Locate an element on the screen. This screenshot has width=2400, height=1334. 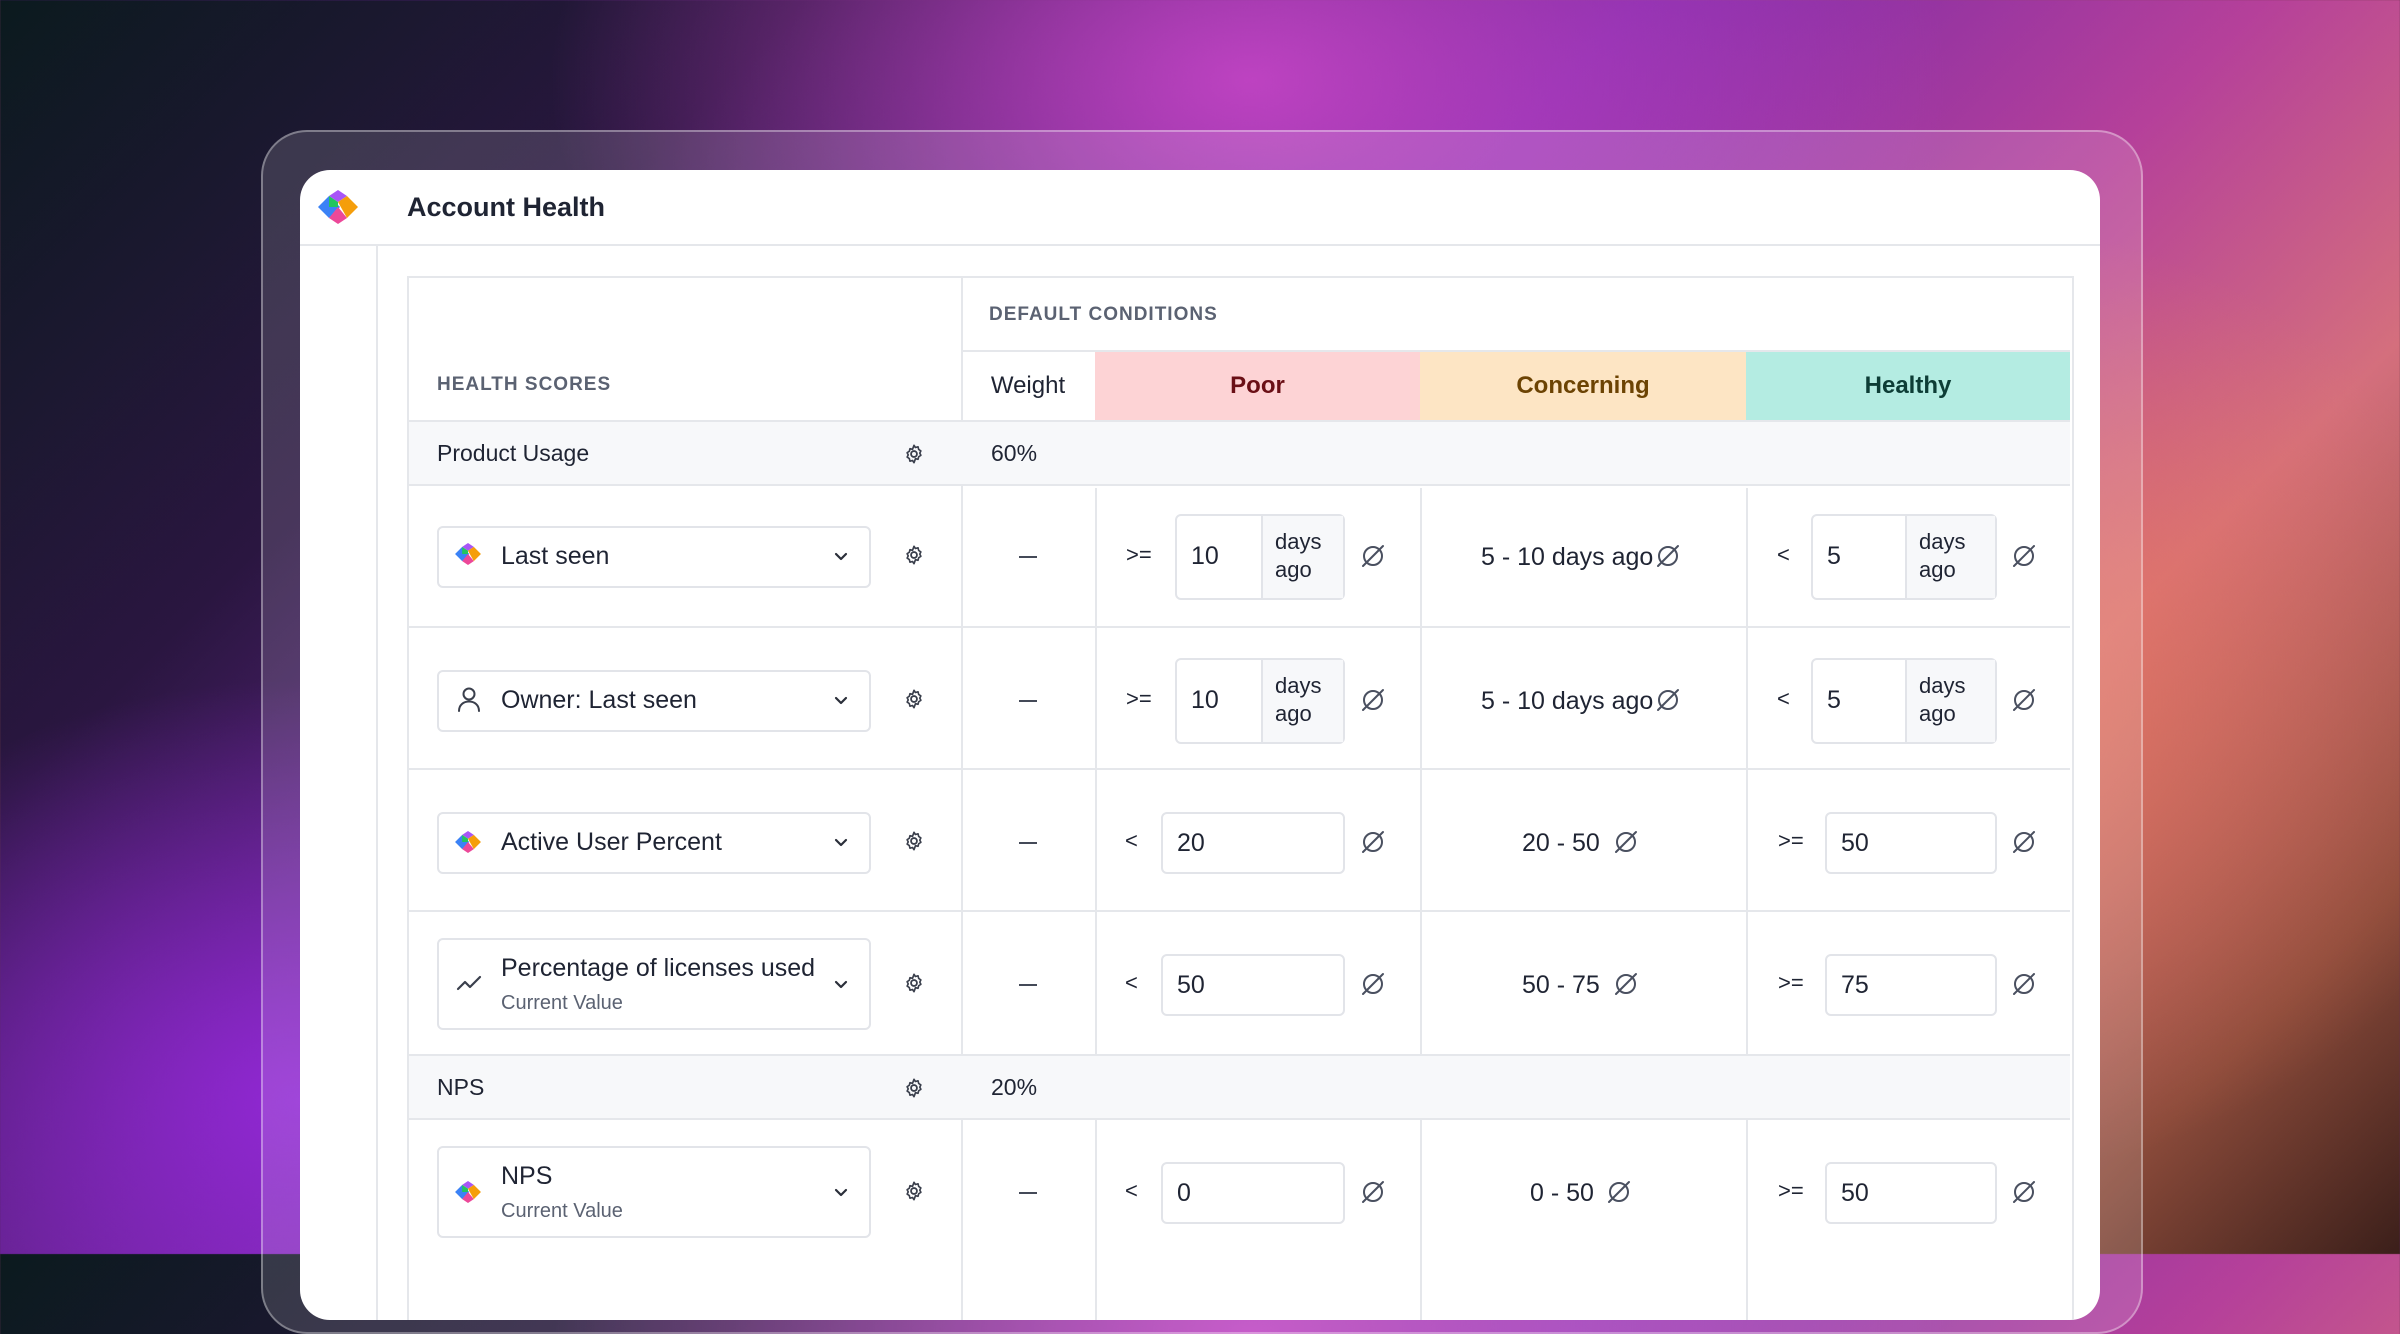
healthy-value: 50 is located at coordinates (1855, 1193).